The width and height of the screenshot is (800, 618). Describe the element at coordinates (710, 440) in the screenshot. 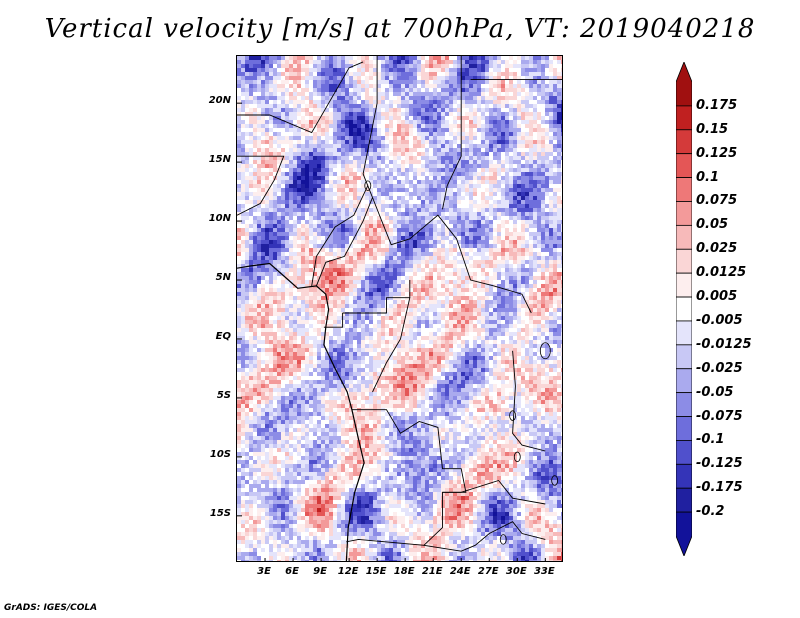

I see `colorbar-label: -0.1` at that location.